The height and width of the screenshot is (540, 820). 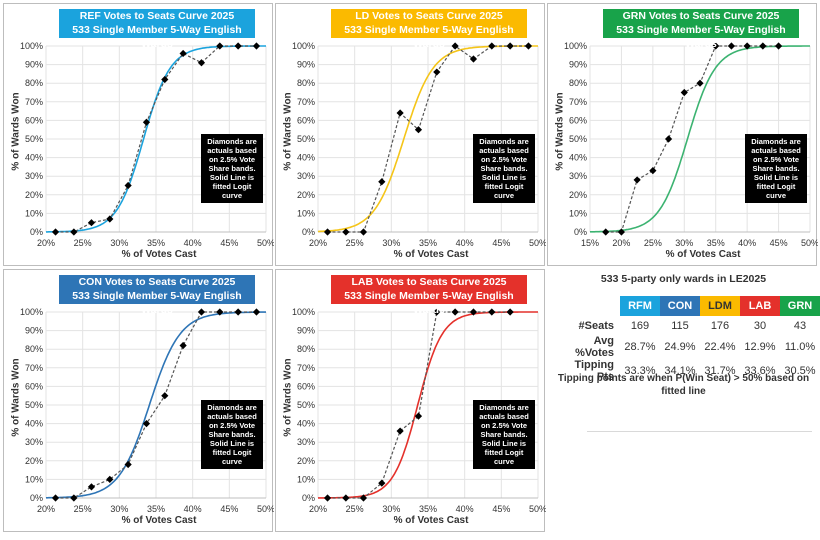 What do you see at coordinates (594, 371) in the screenshot?
I see `tipping-row-label: Tipping Pts` at bounding box center [594, 371].